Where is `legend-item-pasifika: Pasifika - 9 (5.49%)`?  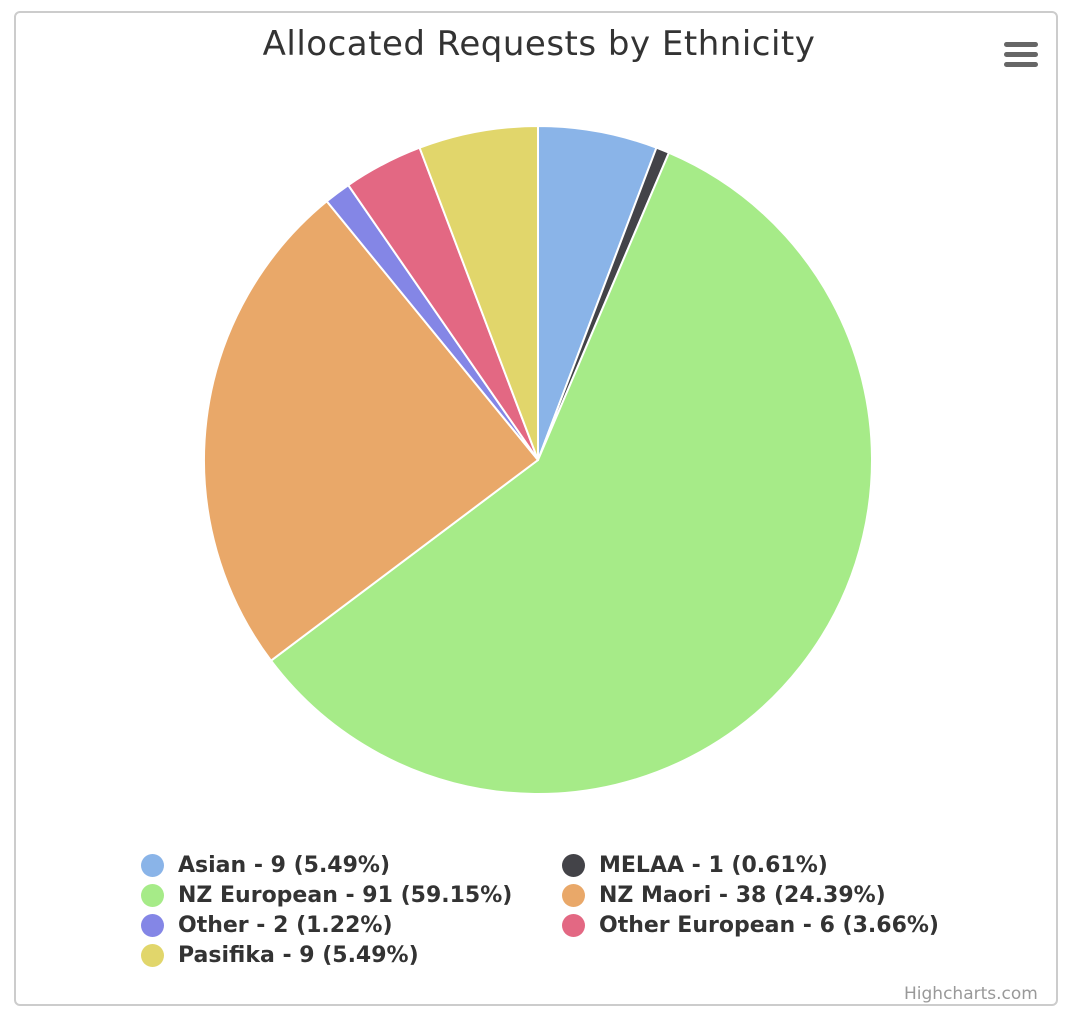
legend-item-pasifika: Pasifika - 9 (5.49%) is located at coordinates (280, 955).